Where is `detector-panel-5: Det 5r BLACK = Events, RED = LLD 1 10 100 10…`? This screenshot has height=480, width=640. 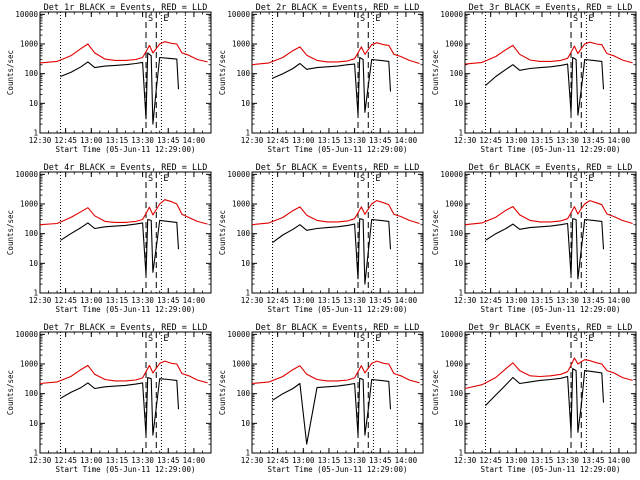 detector-panel-5: Det 5r BLACK = Events, RED = LLD 1 10 100 10… is located at coordinates (321, 238).